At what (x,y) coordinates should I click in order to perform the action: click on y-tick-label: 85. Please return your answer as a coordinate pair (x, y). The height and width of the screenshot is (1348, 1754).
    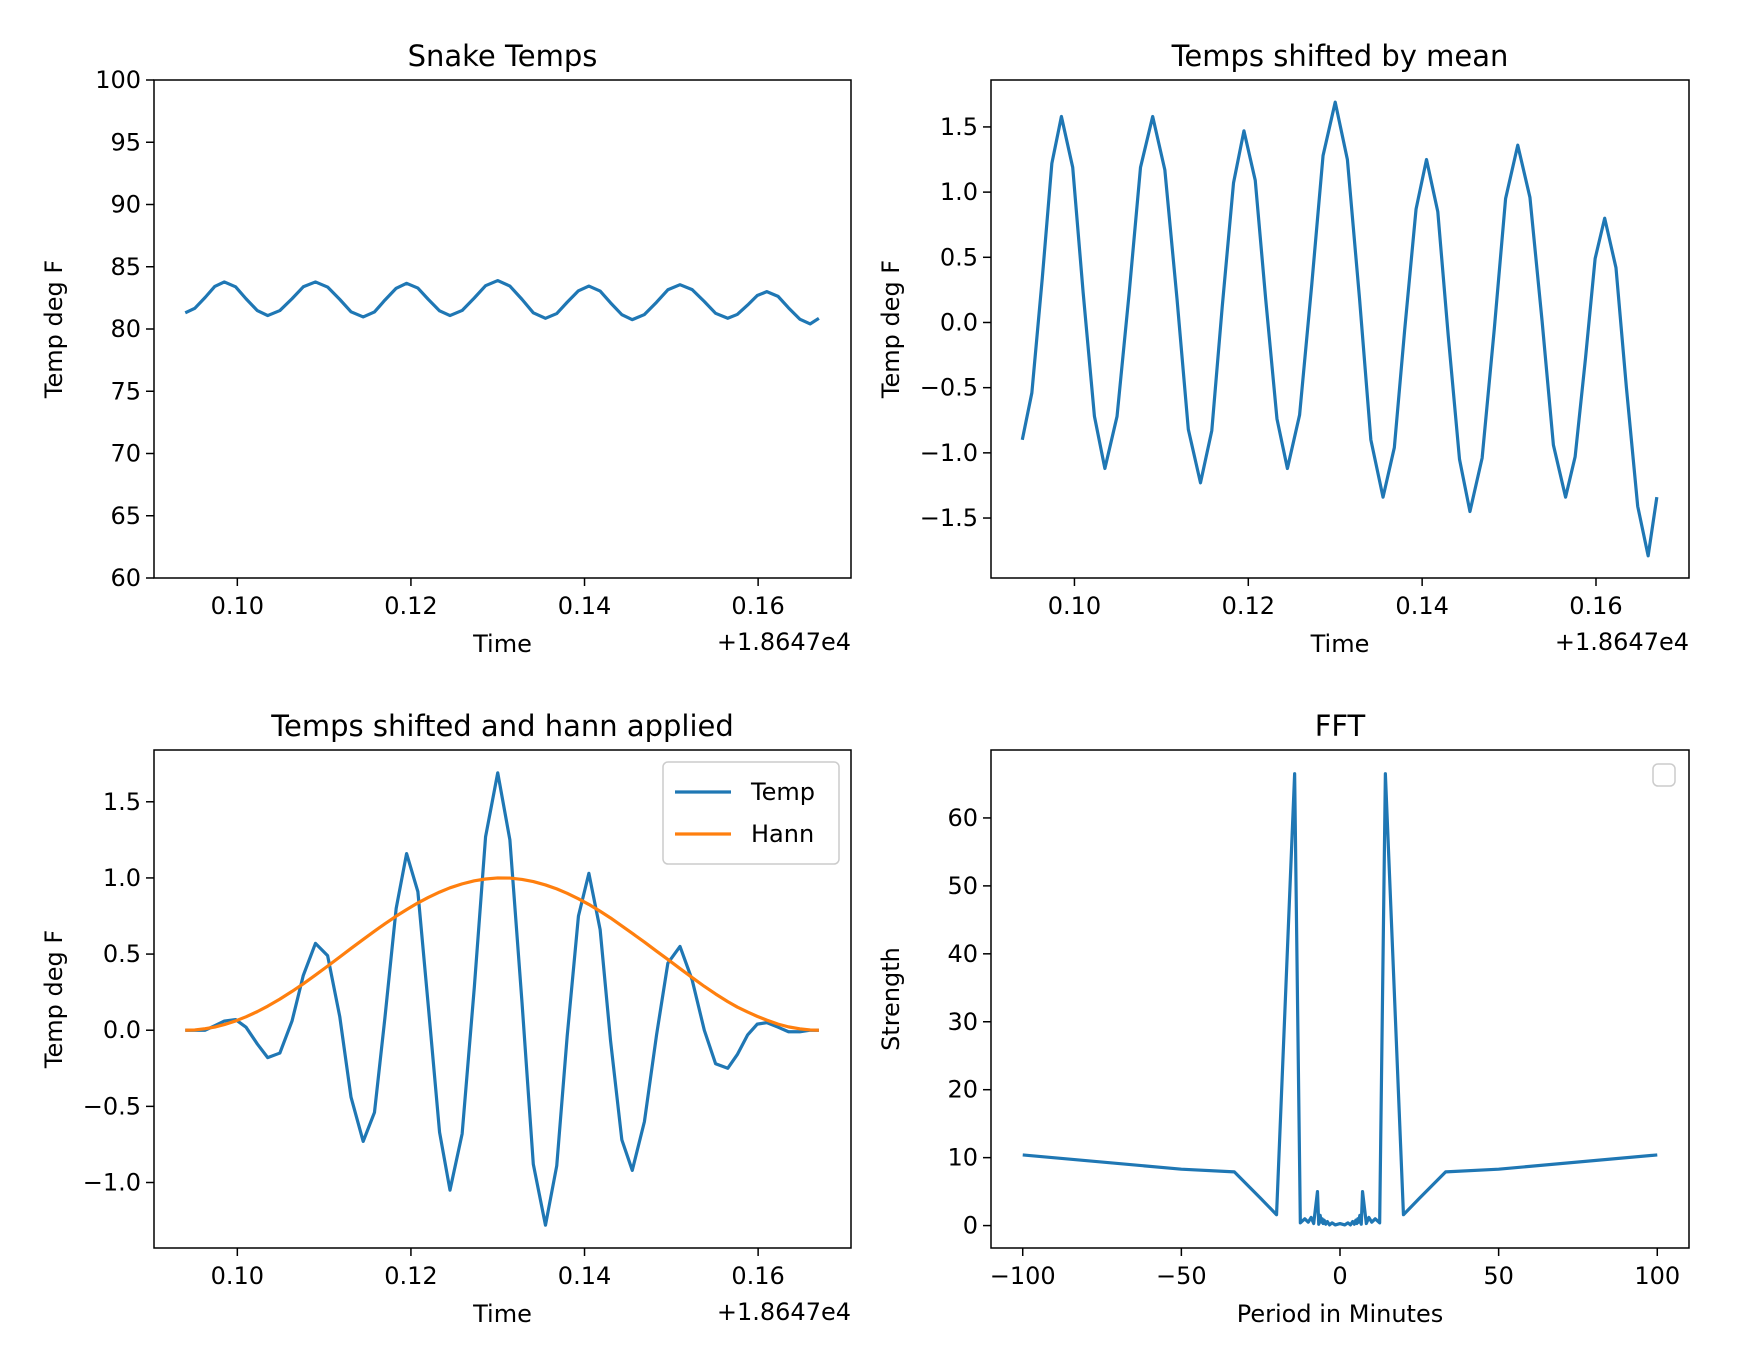
    Looking at the image, I should click on (125, 267).